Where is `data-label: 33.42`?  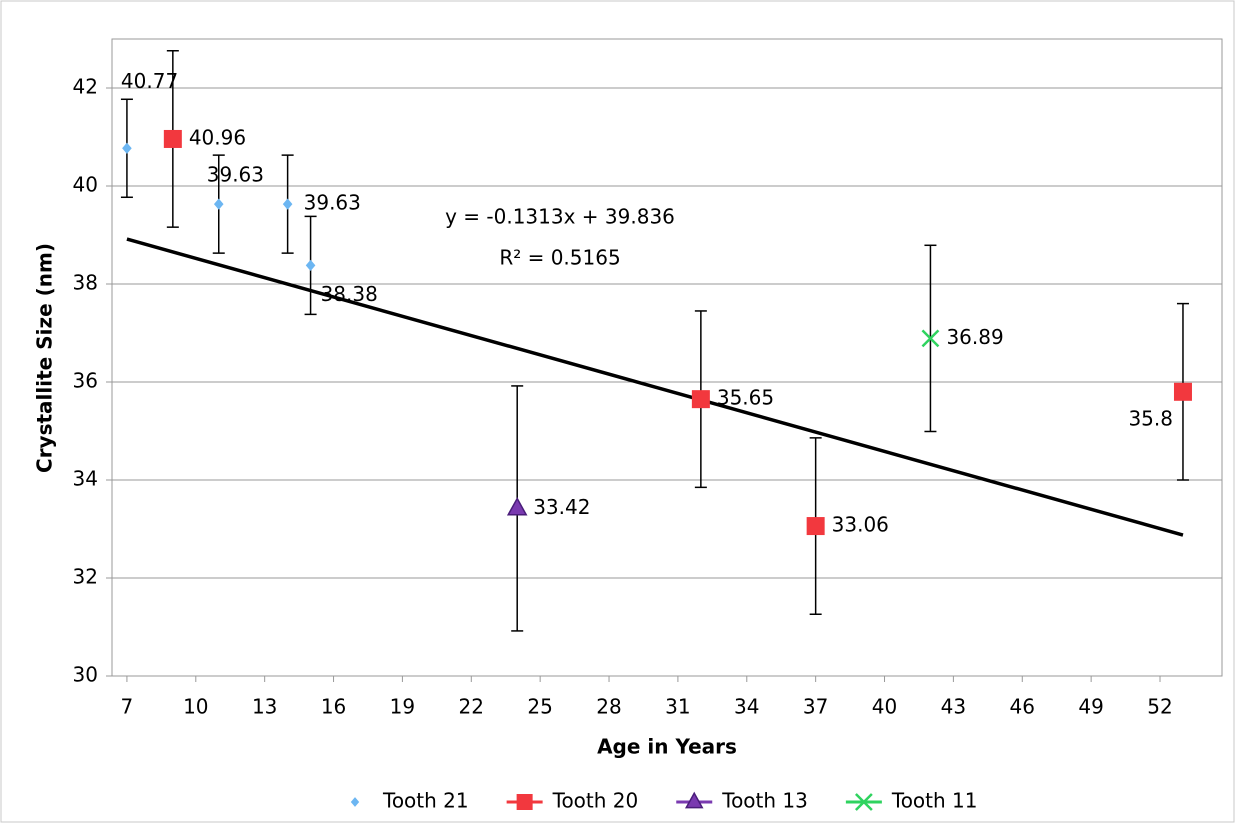 data-label: 33.42 is located at coordinates (561, 507).